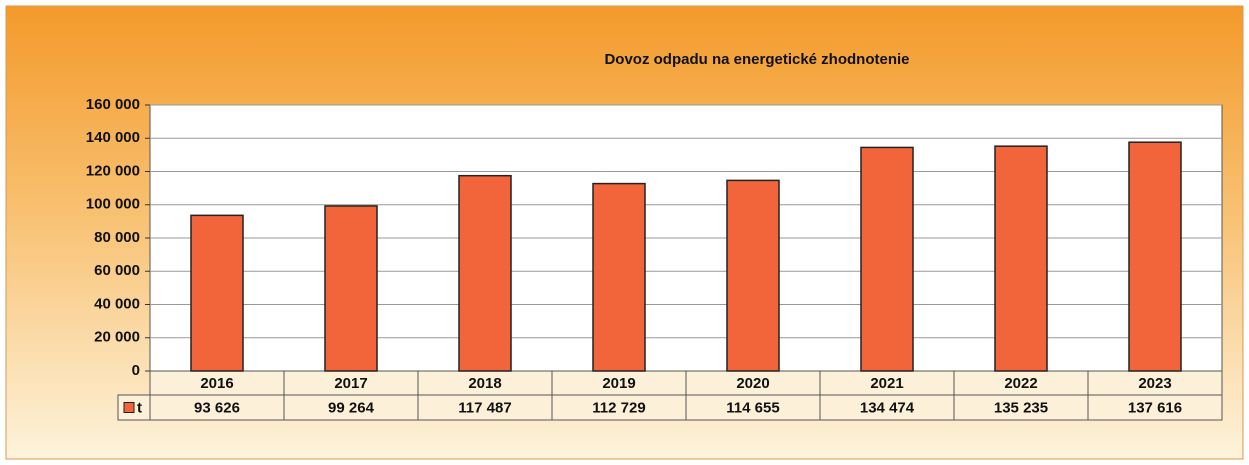  I want to click on x-tick-label: 2016, so click(216, 383).